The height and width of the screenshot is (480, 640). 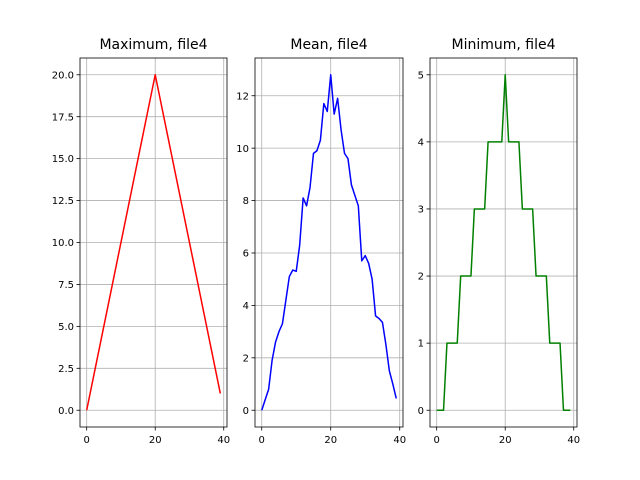 I want to click on y-tick-label: 10.0, so click(x=63, y=243).